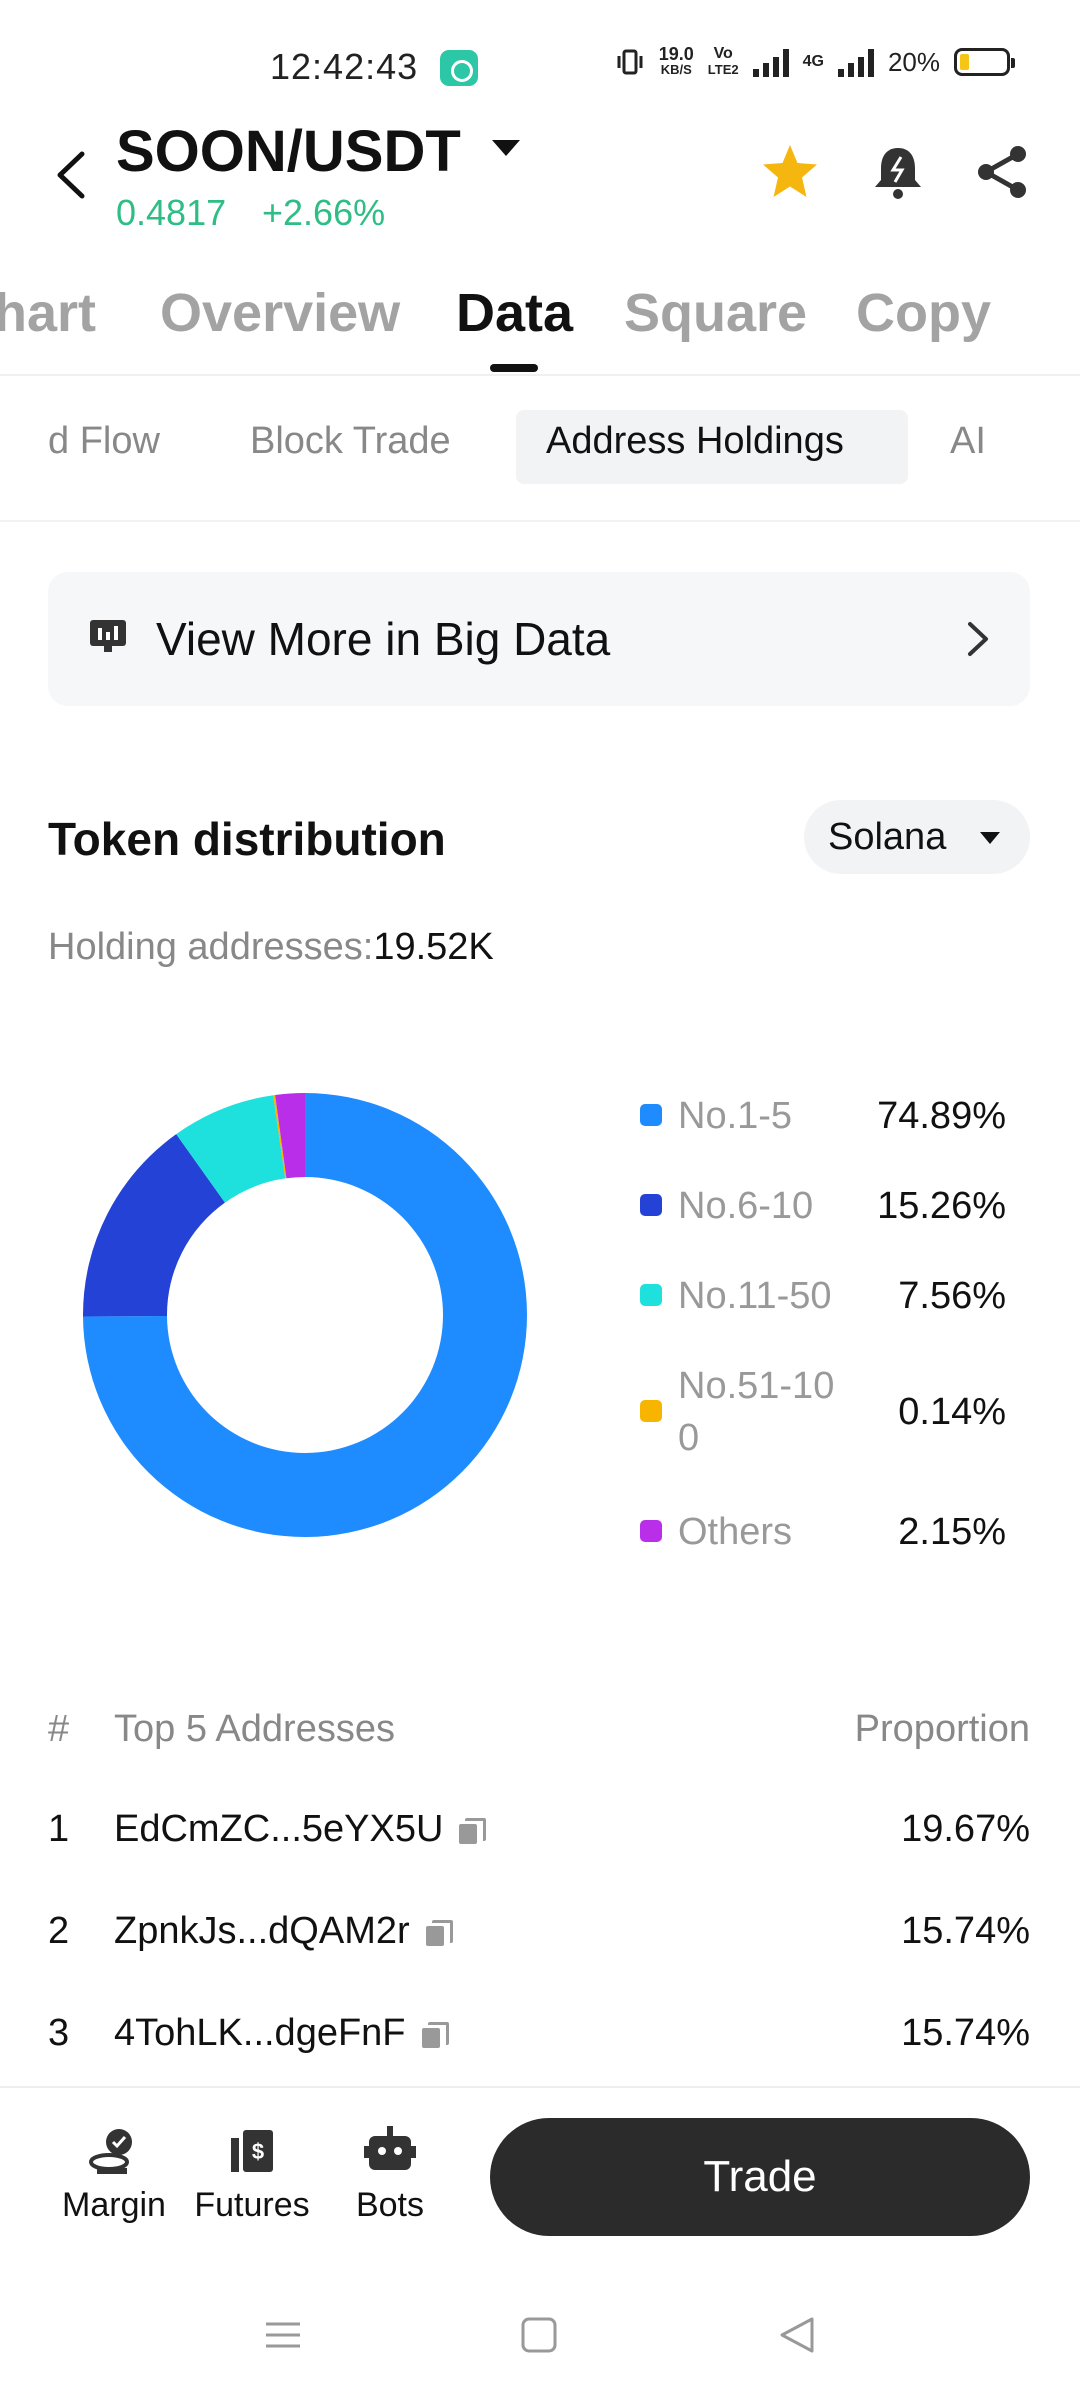 This screenshot has width=1080, height=2400. I want to click on divider, so click(540, 521).